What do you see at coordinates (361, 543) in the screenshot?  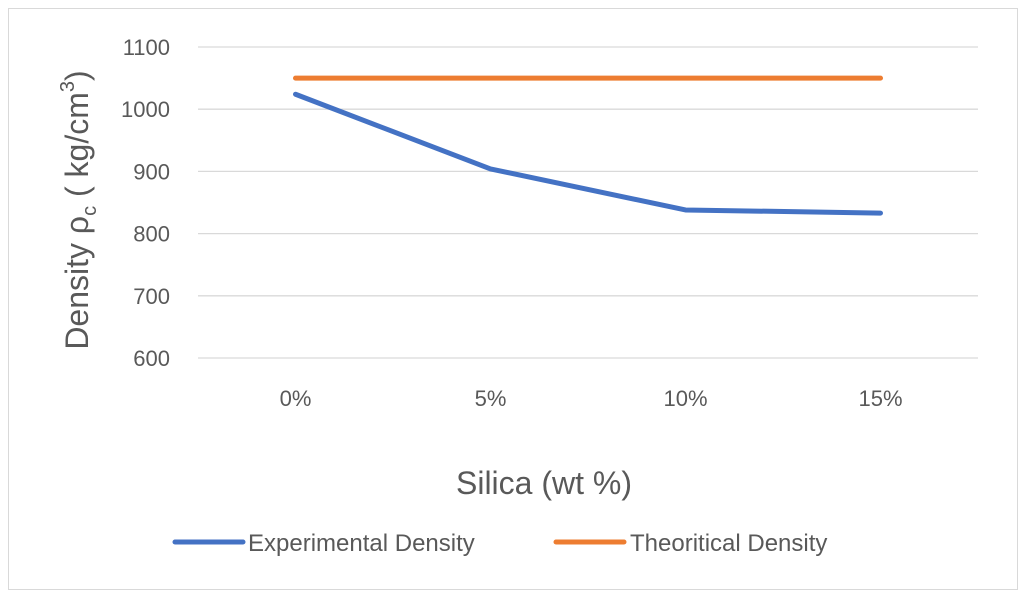 I see `legend-label-0: Experimental Density` at bounding box center [361, 543].